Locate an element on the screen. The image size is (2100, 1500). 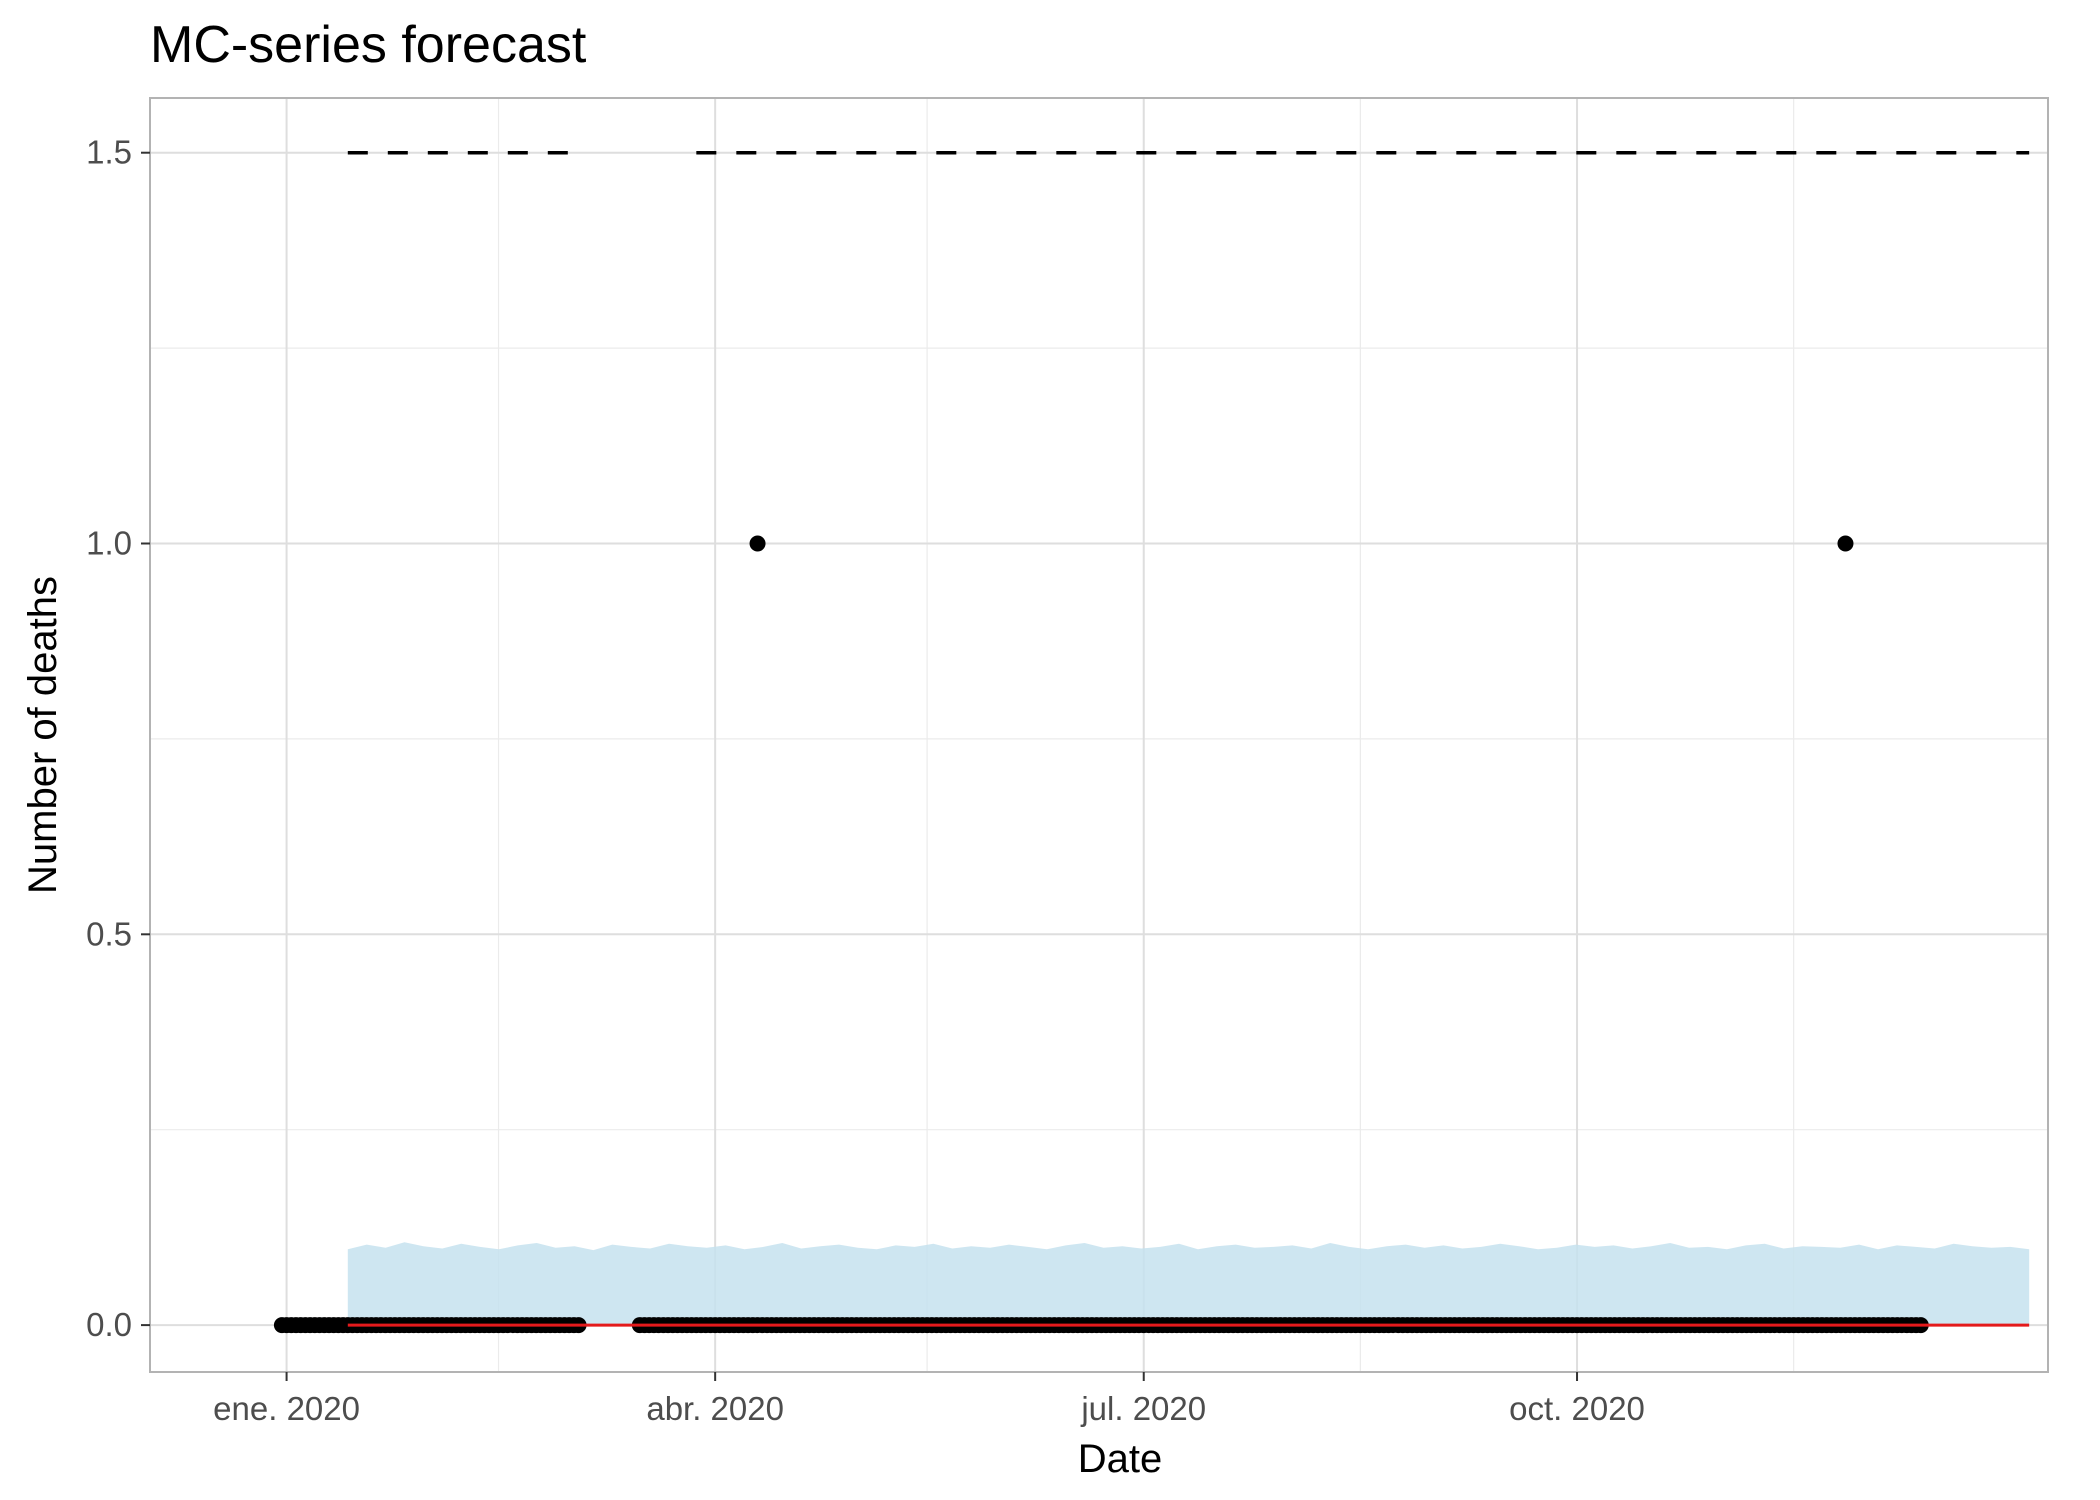
prediction-band is located at coordinates (1188, 1284).